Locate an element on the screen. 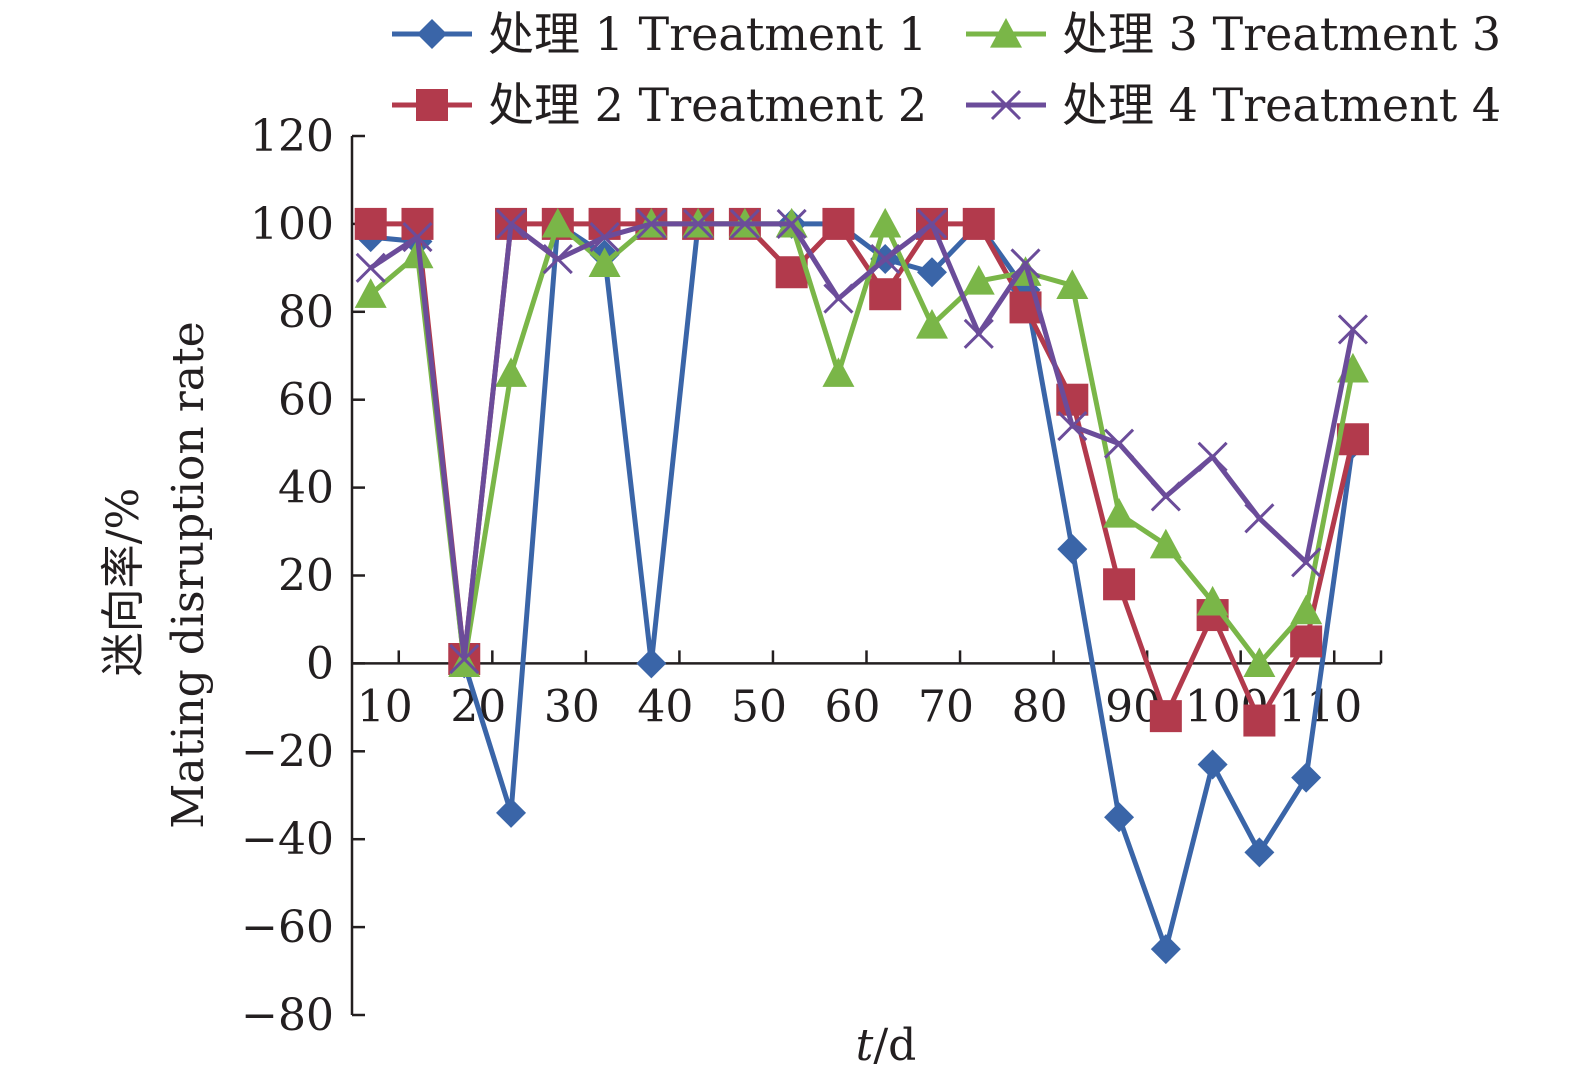 The width and height of the screenshot is (1575, 1087). y-tick-label: 40 is located at coordinates (306, 488).